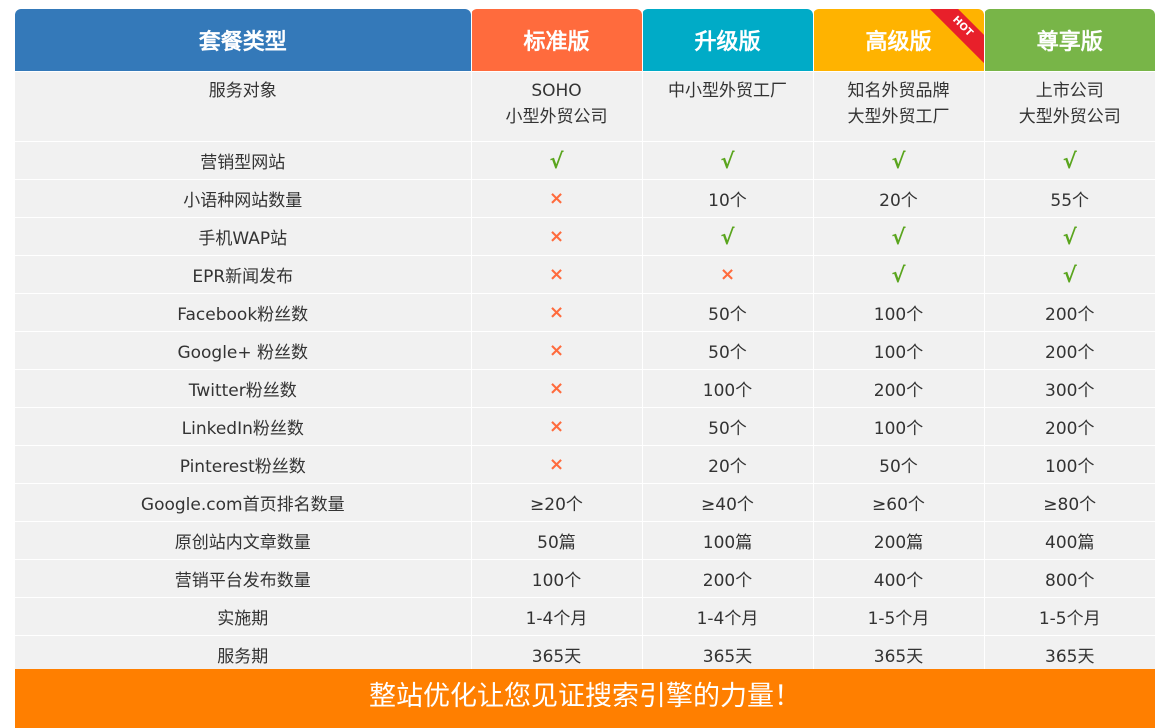 This screenshot has height=728, width=1166. Describe the element at coordinates (898, 106) in the screenshot. I see `table-cell: 知名外贸品牌 大型外贸工厂` at that location.